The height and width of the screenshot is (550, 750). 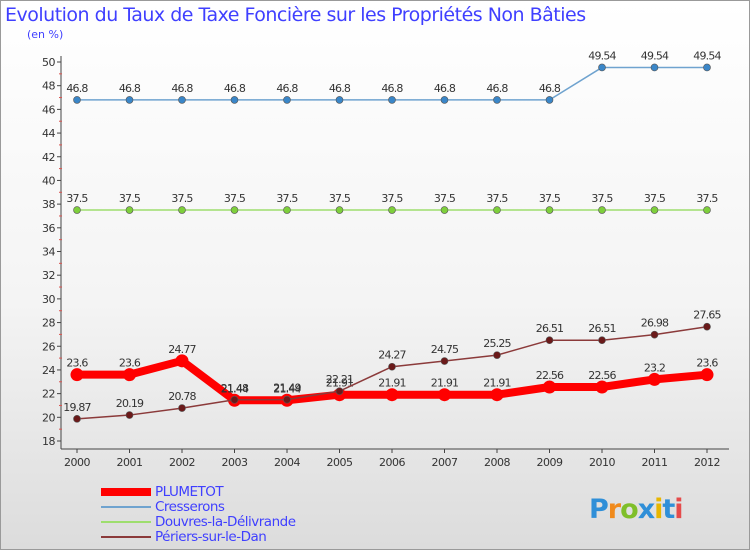 What do you see at coordinates (182, 462) in the screenshot?
I see `x-tick-label: 2002` at bounding box center [182, 462].